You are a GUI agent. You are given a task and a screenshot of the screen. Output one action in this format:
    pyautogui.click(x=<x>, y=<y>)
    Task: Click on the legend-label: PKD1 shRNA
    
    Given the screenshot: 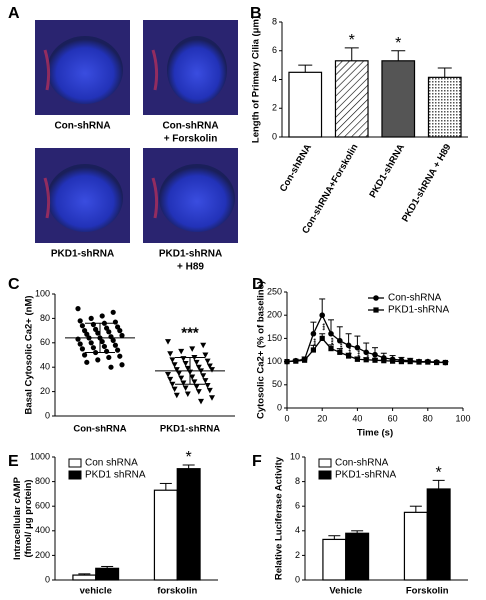 What is the action you would take?
    pyautogui.click(x=115, y=475)
    